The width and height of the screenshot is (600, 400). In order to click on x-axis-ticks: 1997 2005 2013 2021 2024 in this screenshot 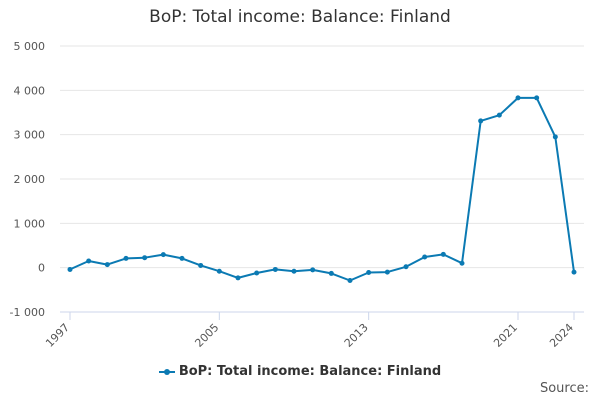, I will do `click(313, 330)`.